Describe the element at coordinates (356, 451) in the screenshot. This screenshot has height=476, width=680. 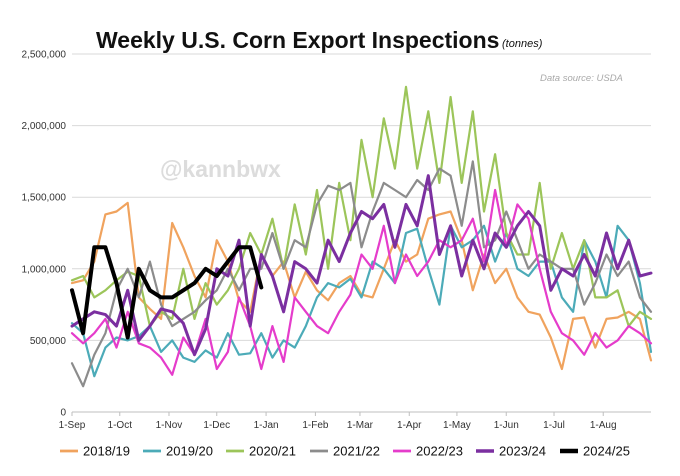
I see `legend-label: 2021/22` at that location.